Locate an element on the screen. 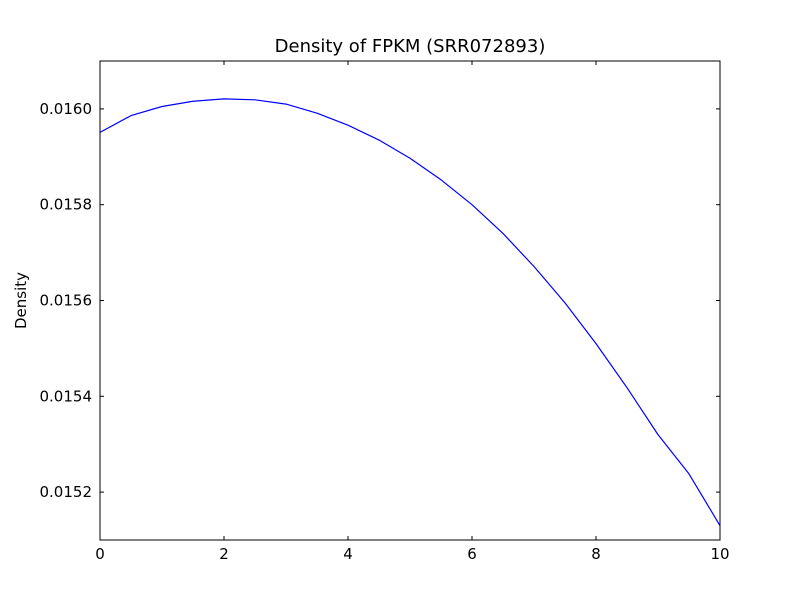 The width and height of the screenshot is (800, 604). x-tick-label-3: 6 is located at coordinates (472, 554).